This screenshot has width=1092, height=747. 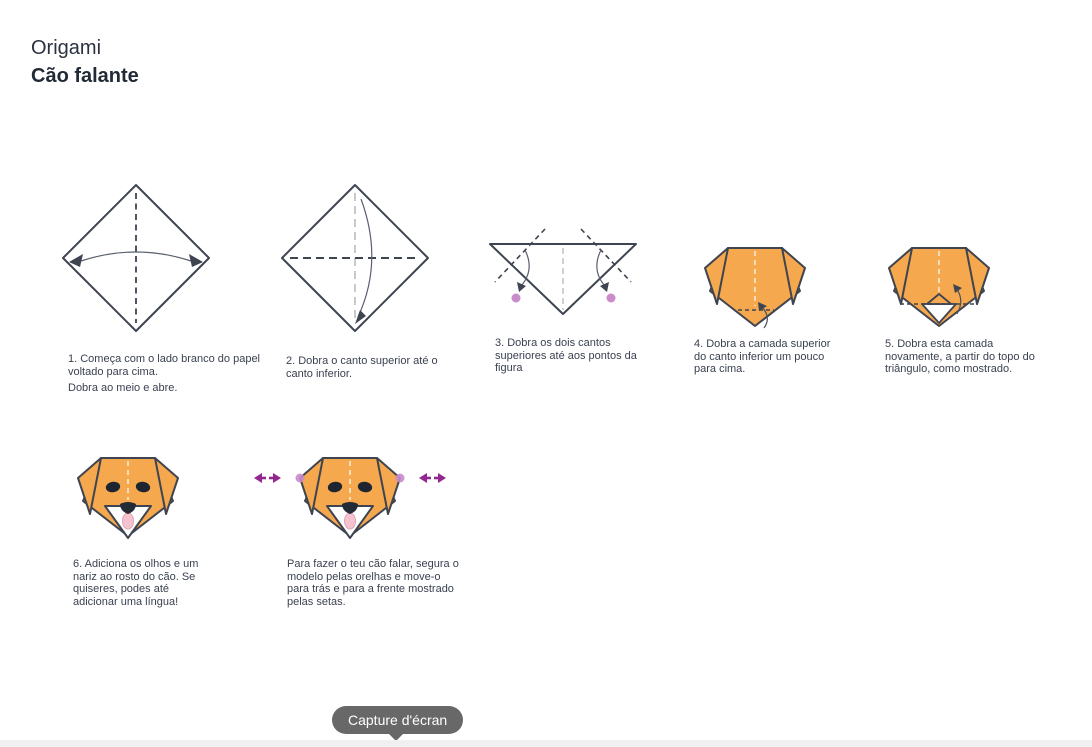 I want to click on right-move-arrows, so click(x=432, y=478).